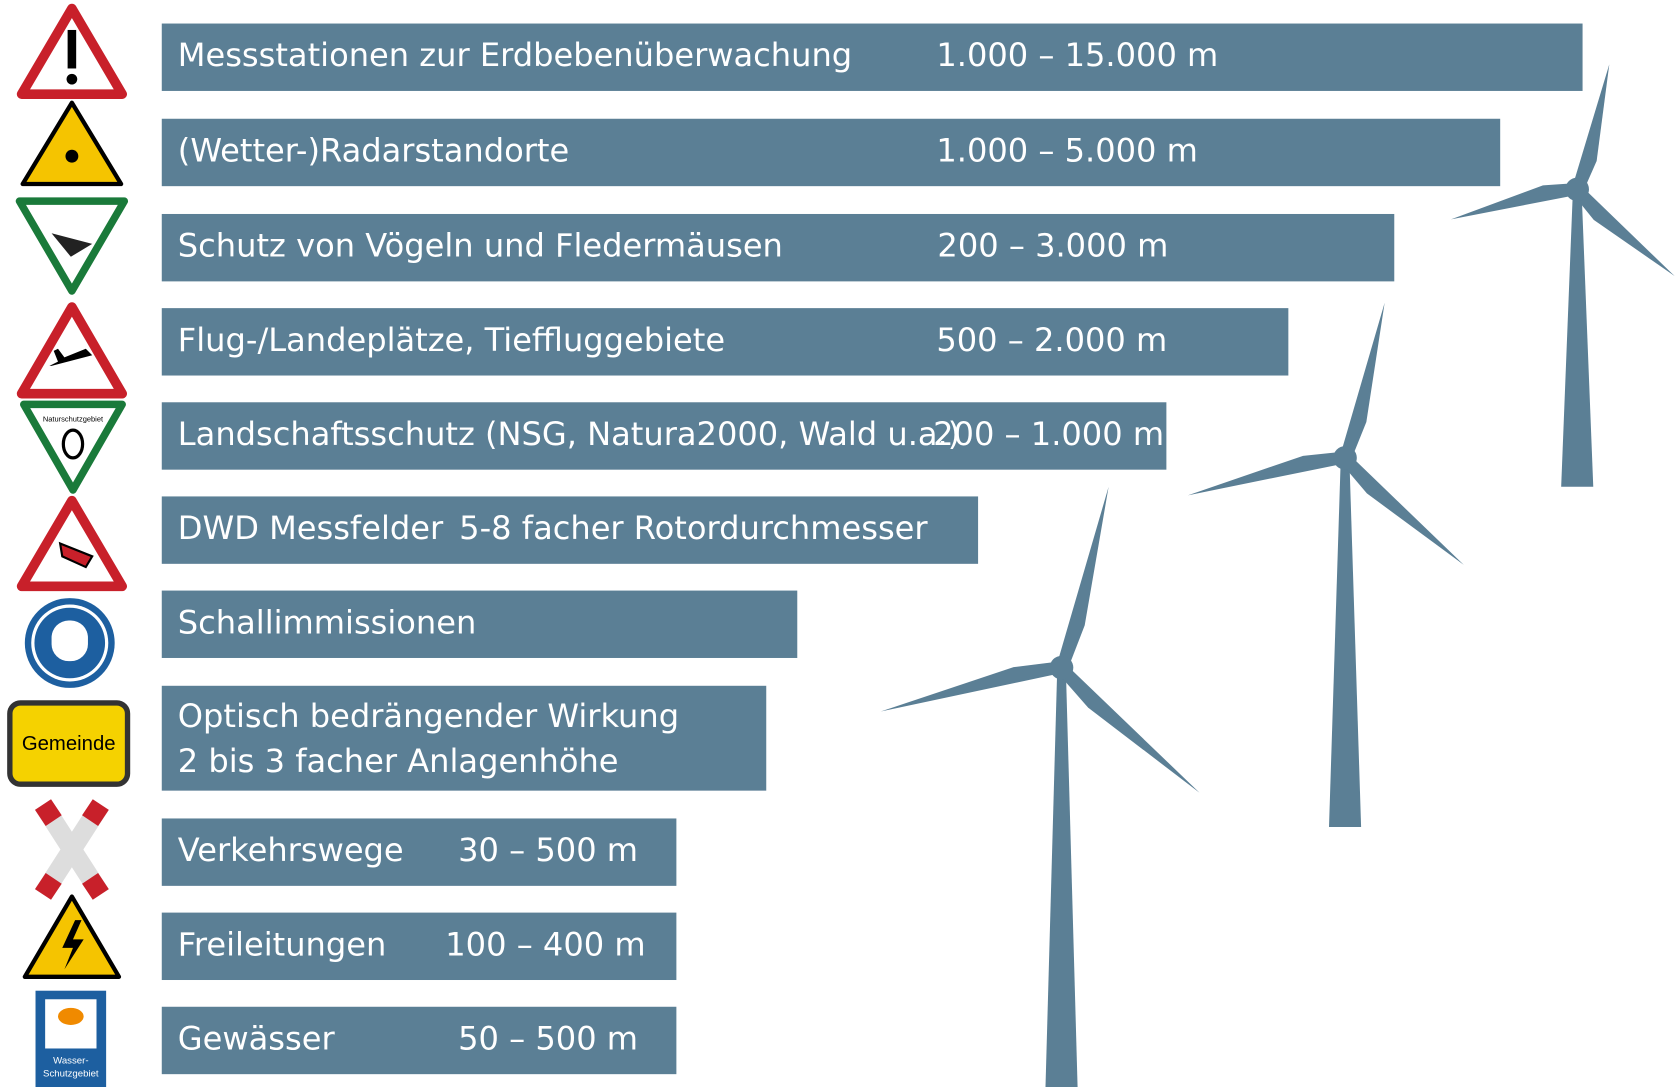  Describe the element at coordinates (291, 850) in the screenshot. I see `bar-label: Verkehrswege` at that location.